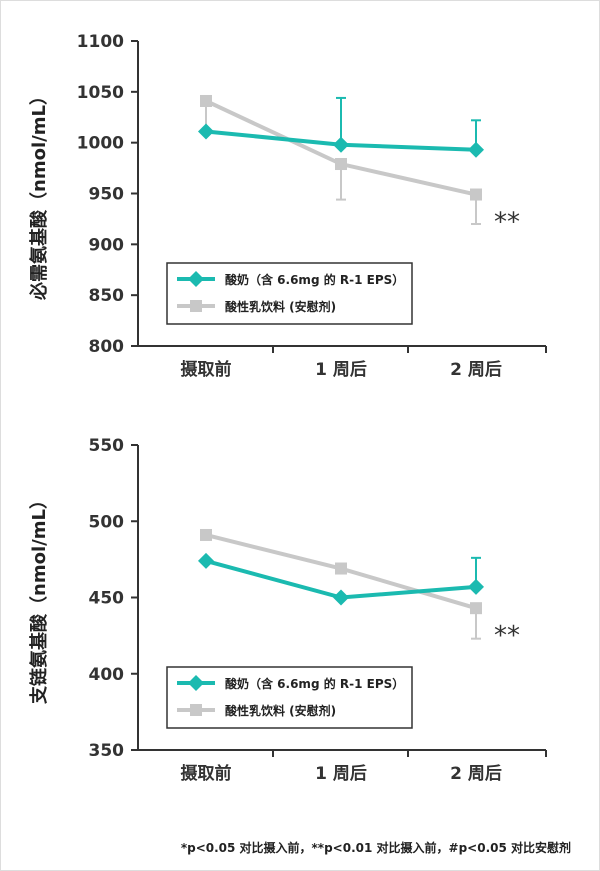  I want to click on y-tick-label: 450, so click(107, 599).